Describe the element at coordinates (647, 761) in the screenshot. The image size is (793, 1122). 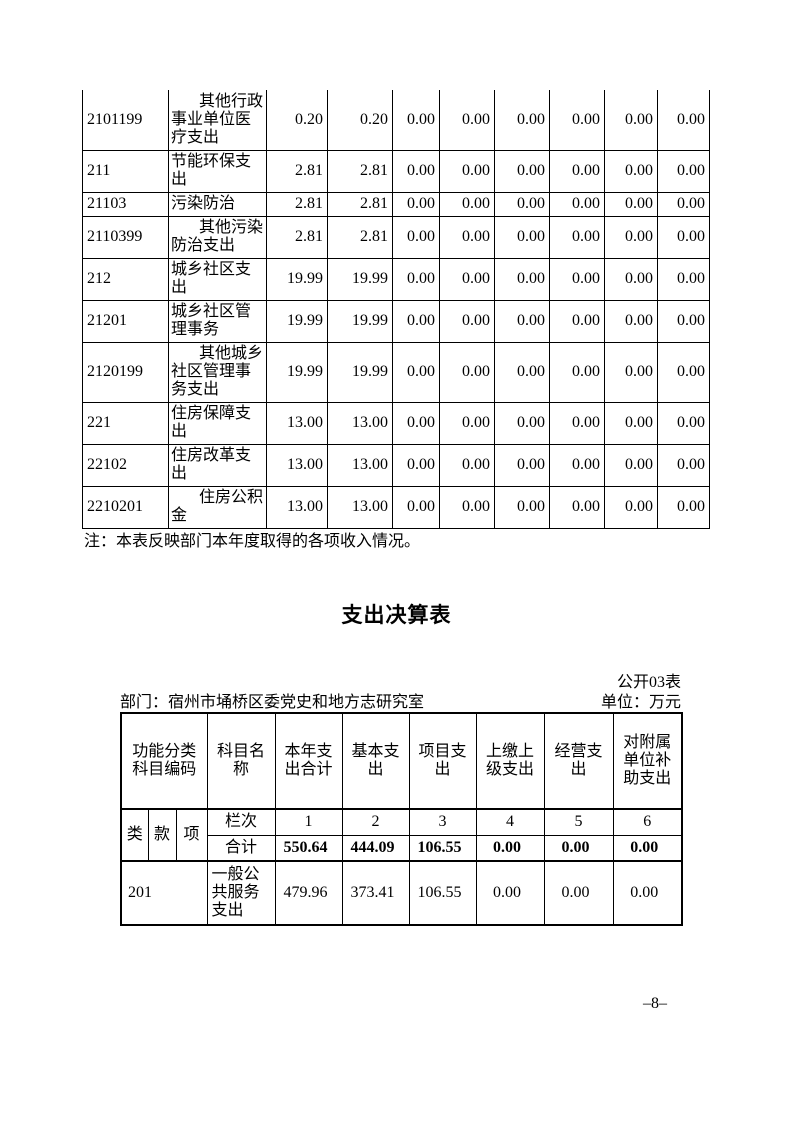
I see `column-header: 对附属单位补助支出` at that location.